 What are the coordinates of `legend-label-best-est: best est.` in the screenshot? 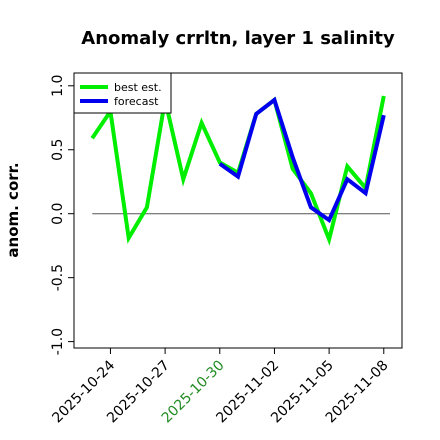 It's located at (138, 87).